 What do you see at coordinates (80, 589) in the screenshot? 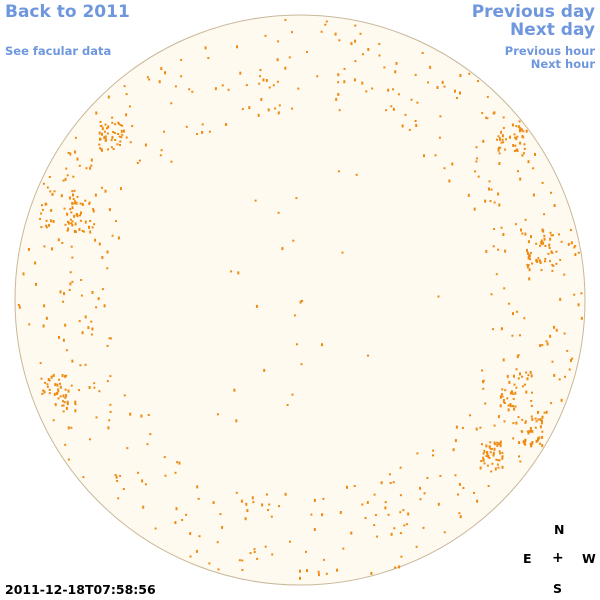
I see `observation-timestamp: 2011-12-18T07:58:56` at bounding box center [80, 589].